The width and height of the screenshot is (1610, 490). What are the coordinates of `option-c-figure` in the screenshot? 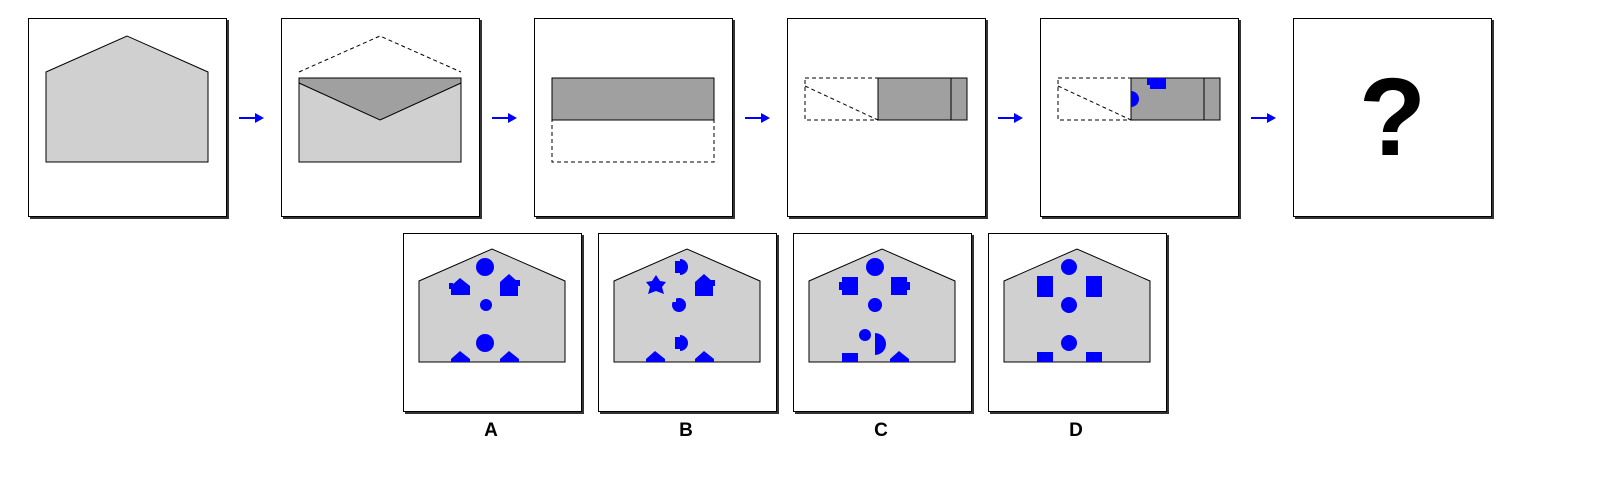 It's located at (882, 305).